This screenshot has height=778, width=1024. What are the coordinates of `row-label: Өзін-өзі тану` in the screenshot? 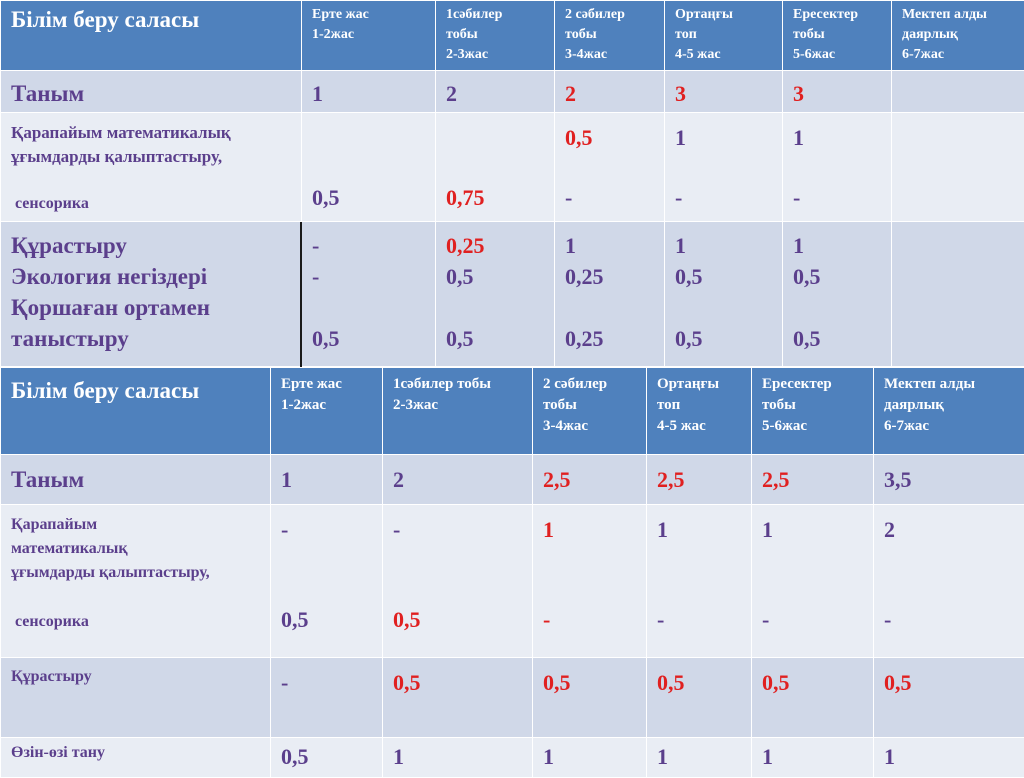 It's located at (136, 758).